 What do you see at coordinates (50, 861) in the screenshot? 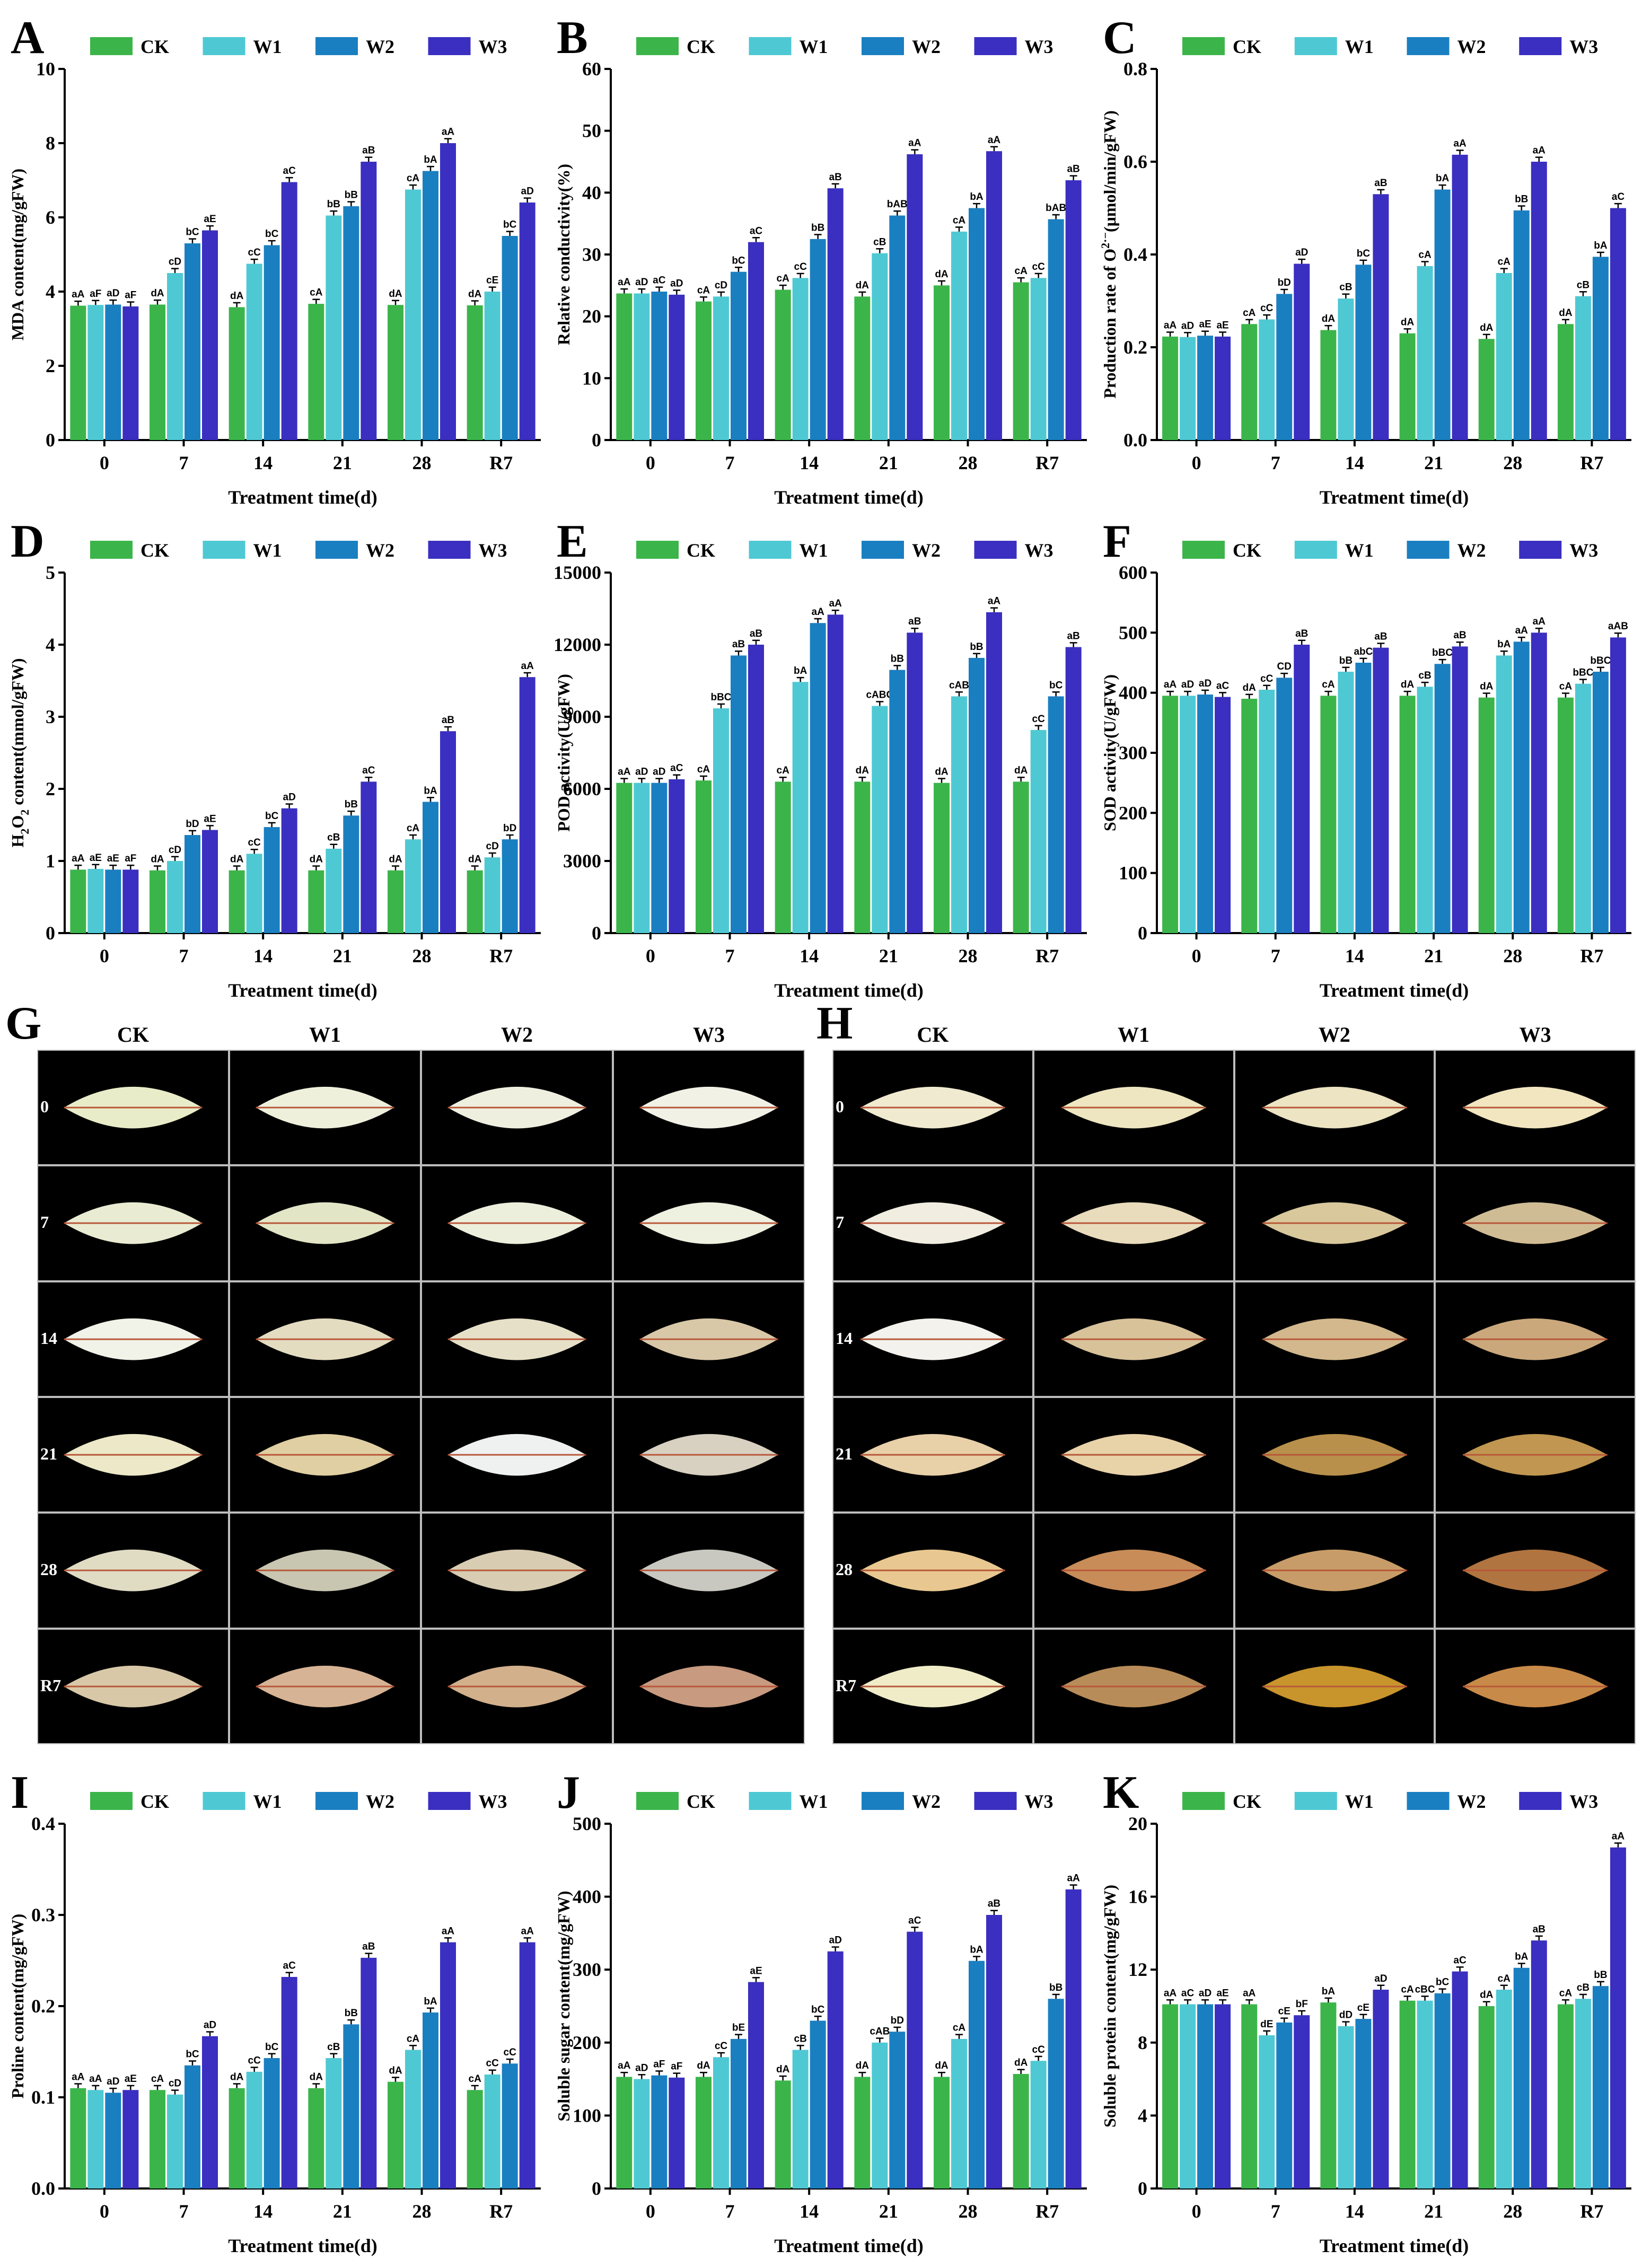
I see `y-tick-label: 1` at bounding box center [50, 861].